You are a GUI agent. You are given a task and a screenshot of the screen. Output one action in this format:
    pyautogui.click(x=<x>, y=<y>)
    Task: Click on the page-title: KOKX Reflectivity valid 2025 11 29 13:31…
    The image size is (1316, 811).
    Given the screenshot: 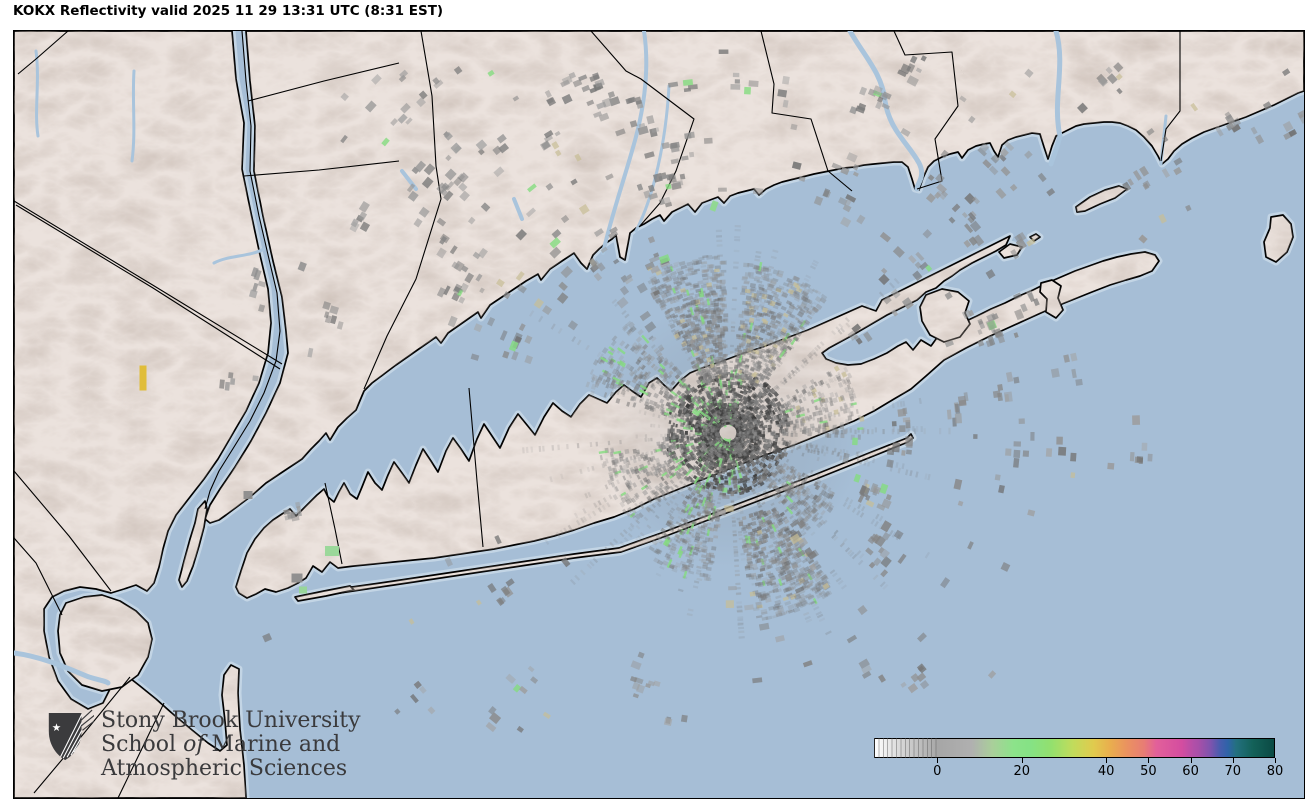 What is the action you would take?
    pyautogui.click(x=228, y=11)
    